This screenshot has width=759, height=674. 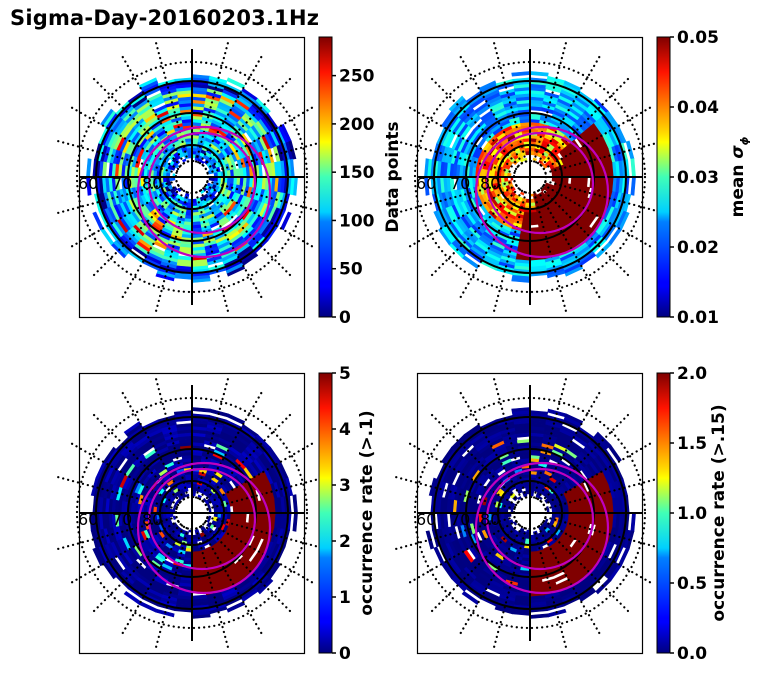 I want to click on colorbar-tick-label: 0.05, so click(x=698, y=38).